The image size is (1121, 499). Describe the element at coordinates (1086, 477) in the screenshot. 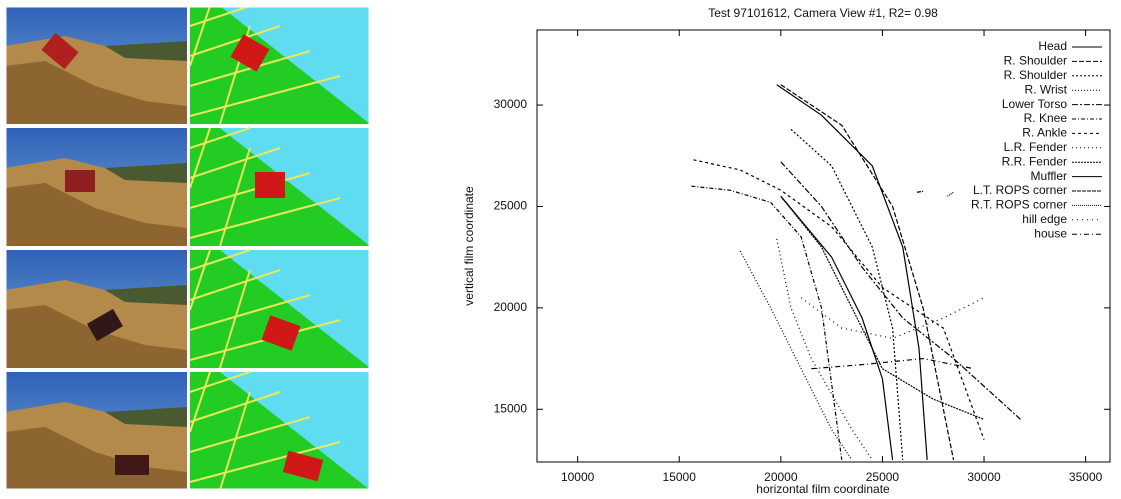

I see `x-tick-label: 35000` at that location.